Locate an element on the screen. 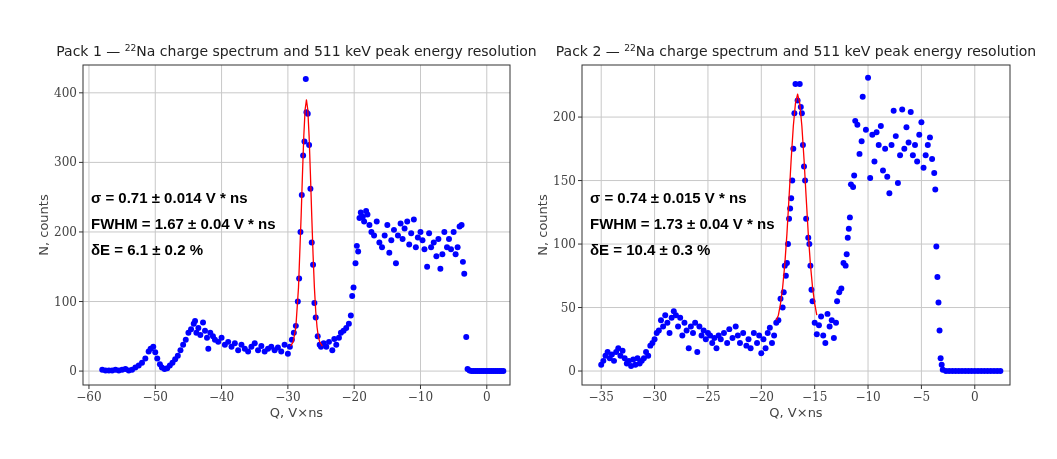 Image resolution: width=1057 pixels, height=459 pixels. y-tick-label: 400 is located at coordinates (65, 92).